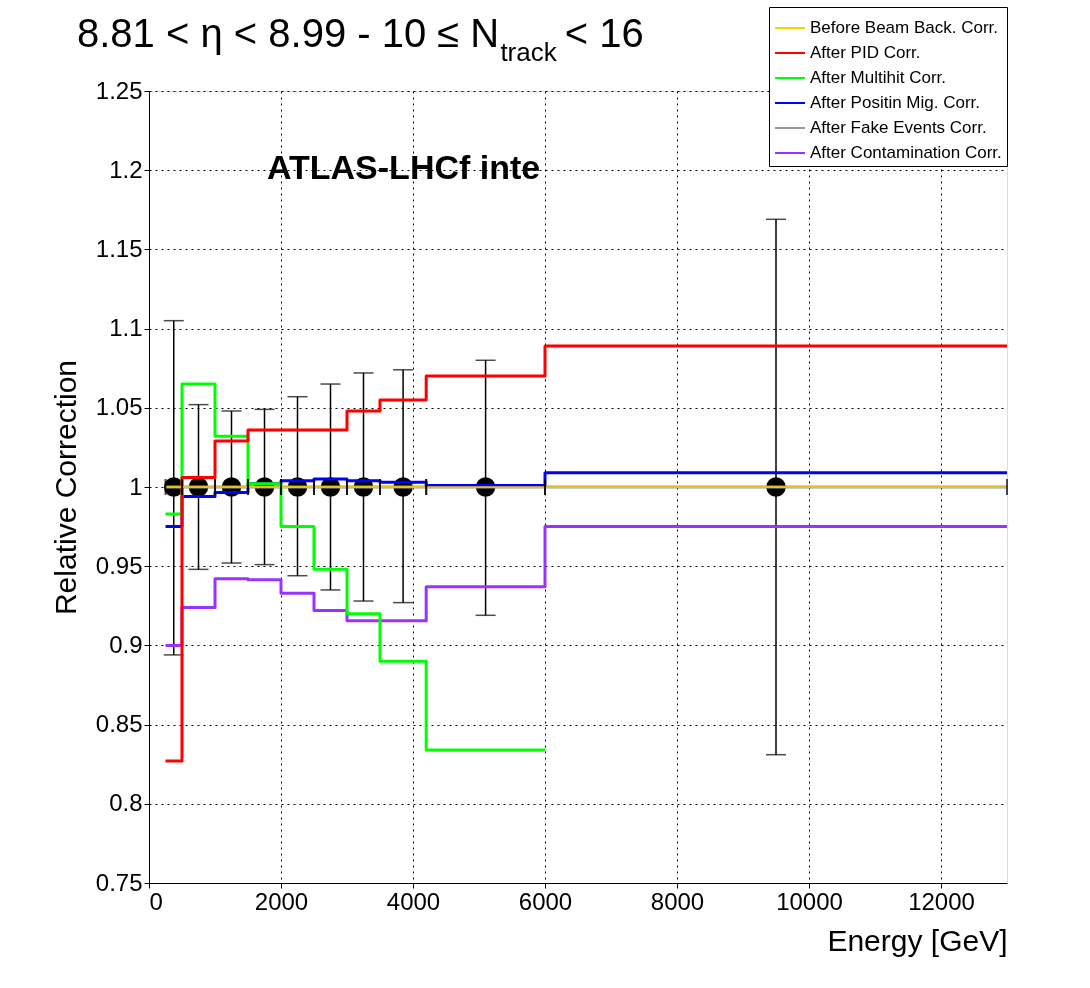 The width and height of the screenshot is (1090, 988). I want to click on x-tick-label: 12000, so click(941, 901).